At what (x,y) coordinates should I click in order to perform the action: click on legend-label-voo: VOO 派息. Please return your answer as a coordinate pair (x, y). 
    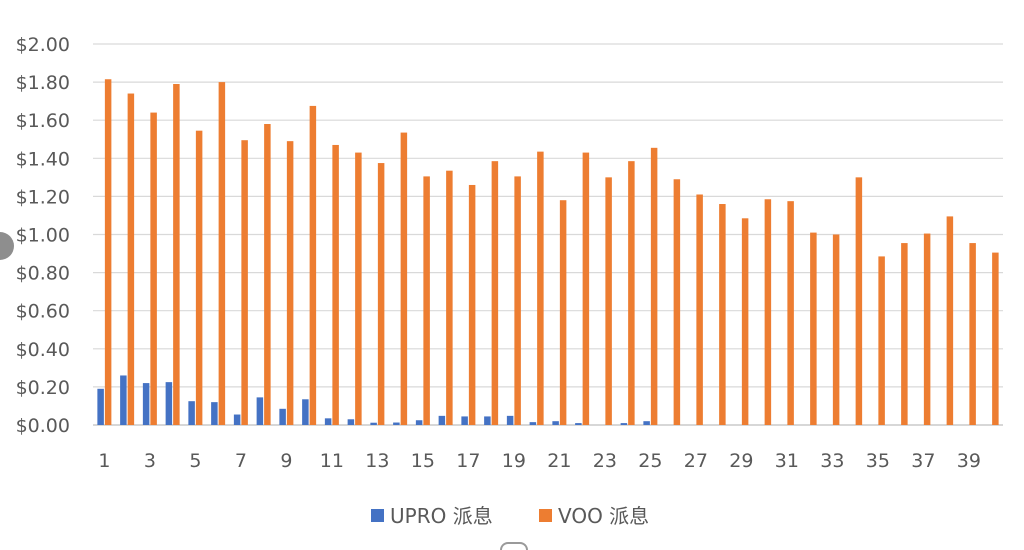
    Looking at the image, I should click on (603, 516).